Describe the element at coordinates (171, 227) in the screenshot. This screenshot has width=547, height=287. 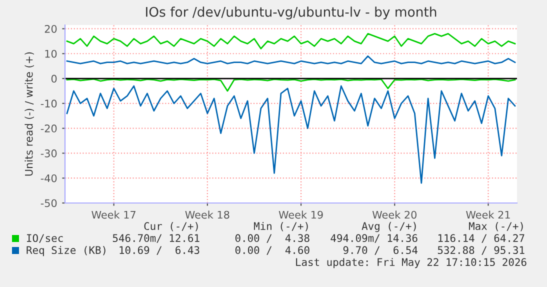
I see `text: Cur (-/+)` at that location.